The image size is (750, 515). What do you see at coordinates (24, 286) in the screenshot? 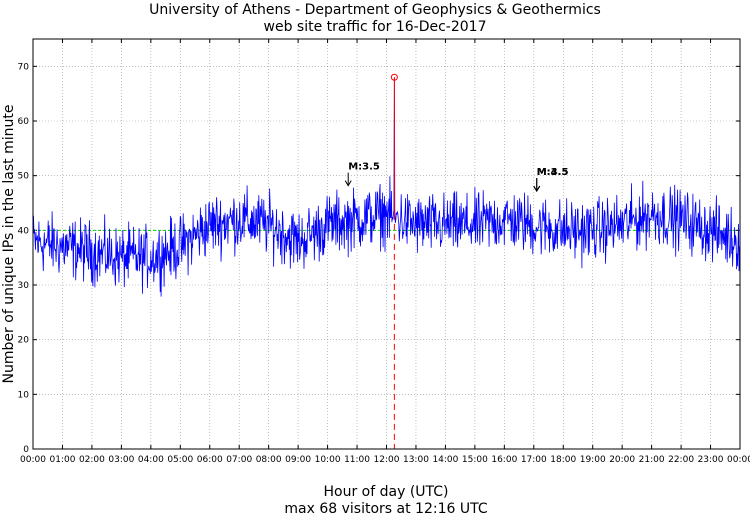
I see `y-tick-label: 30` at bounding box center [24, 286].